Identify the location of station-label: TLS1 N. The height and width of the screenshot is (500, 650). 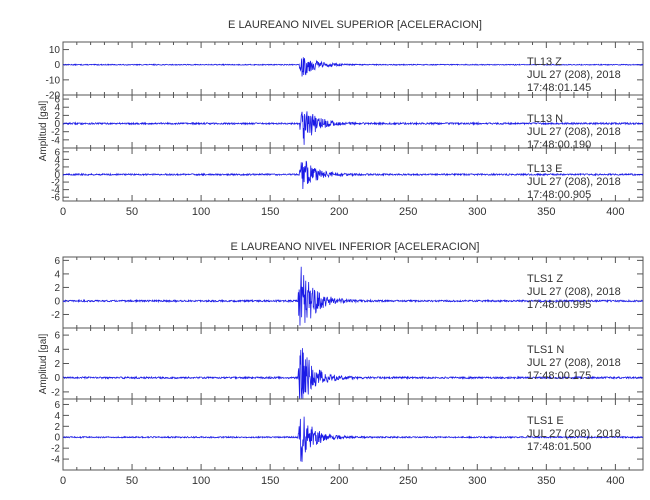
(545, 350).